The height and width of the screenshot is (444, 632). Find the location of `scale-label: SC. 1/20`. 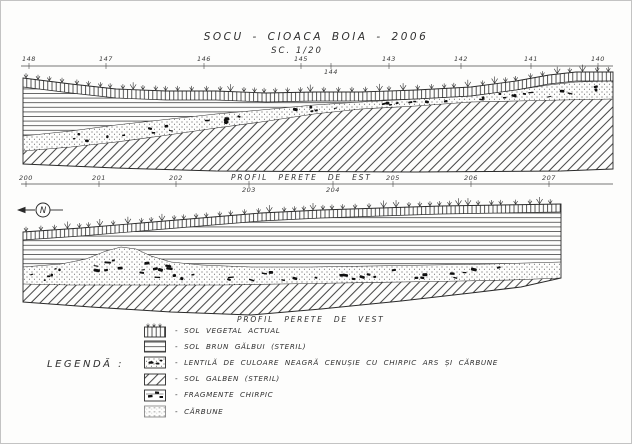

scale-label: SC. 1/20 is located at coordinates (297, 51).